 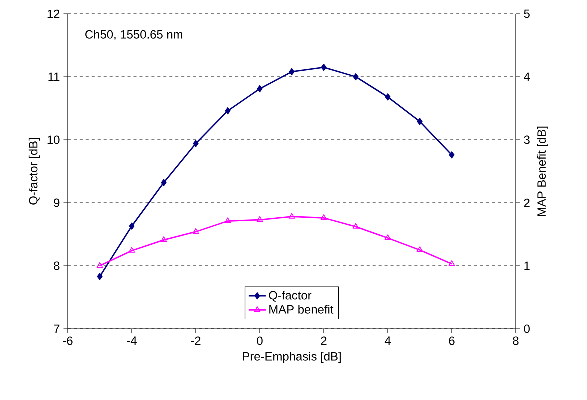 I want to click on x-tick-label: 4, so click(x=387, y=340).